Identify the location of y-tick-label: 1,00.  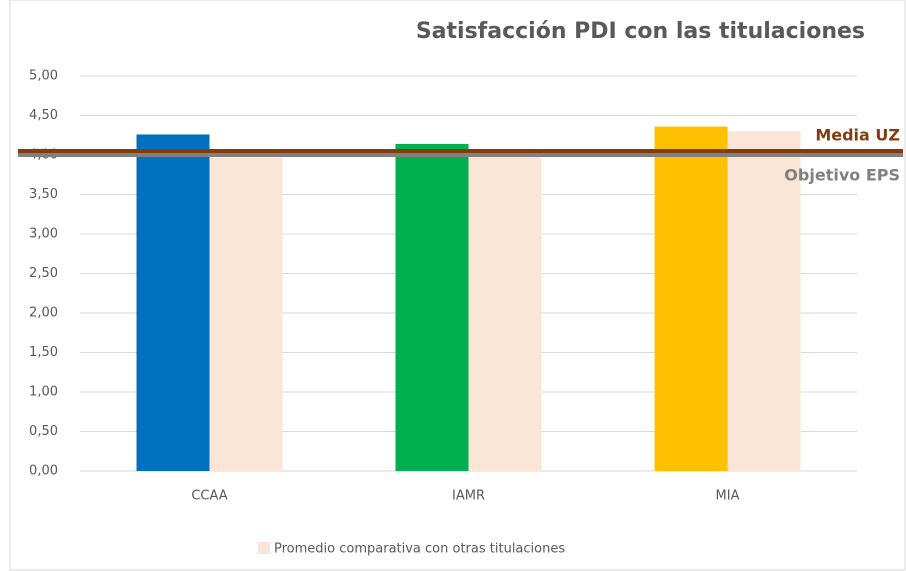
(43, 392).